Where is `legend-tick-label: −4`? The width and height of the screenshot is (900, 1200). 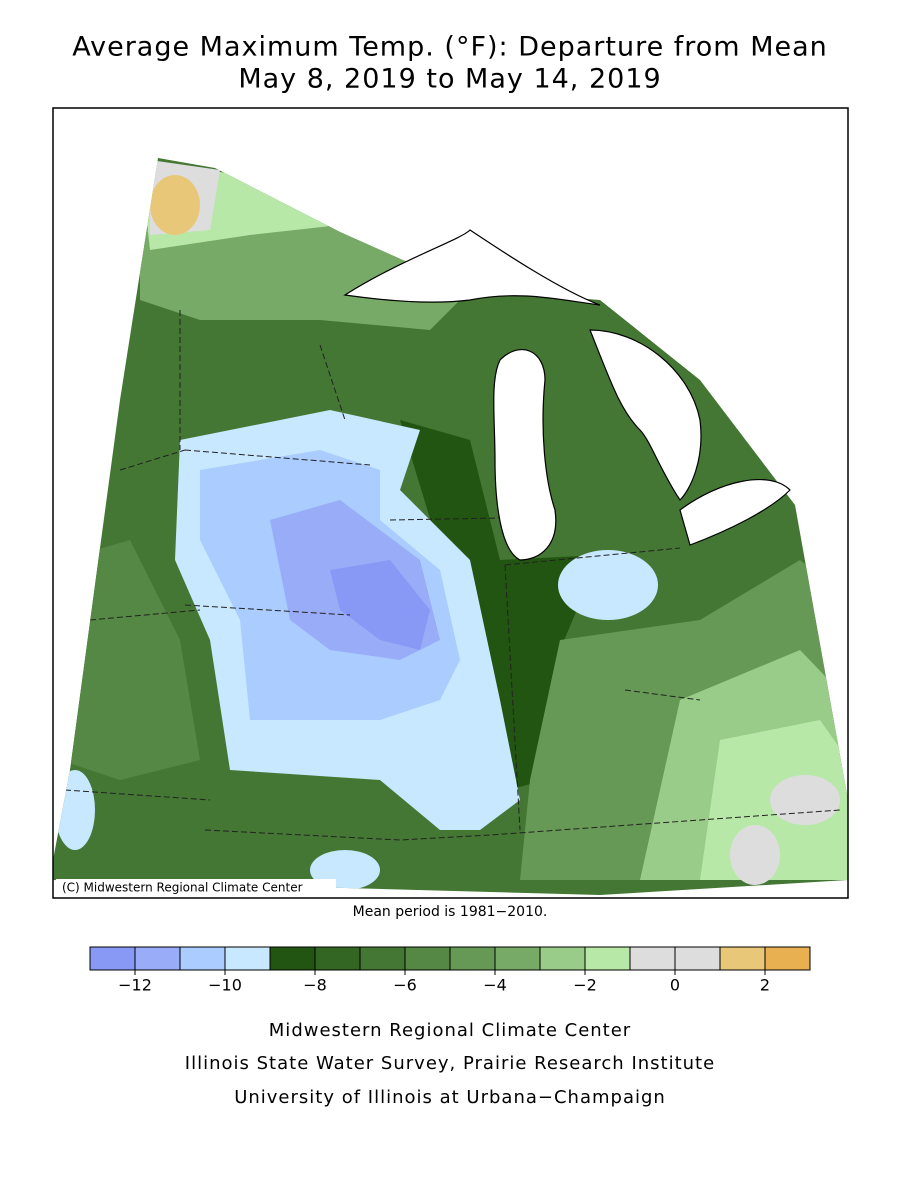 legend-tick-label: −4 is located at coordinates (495, 985).